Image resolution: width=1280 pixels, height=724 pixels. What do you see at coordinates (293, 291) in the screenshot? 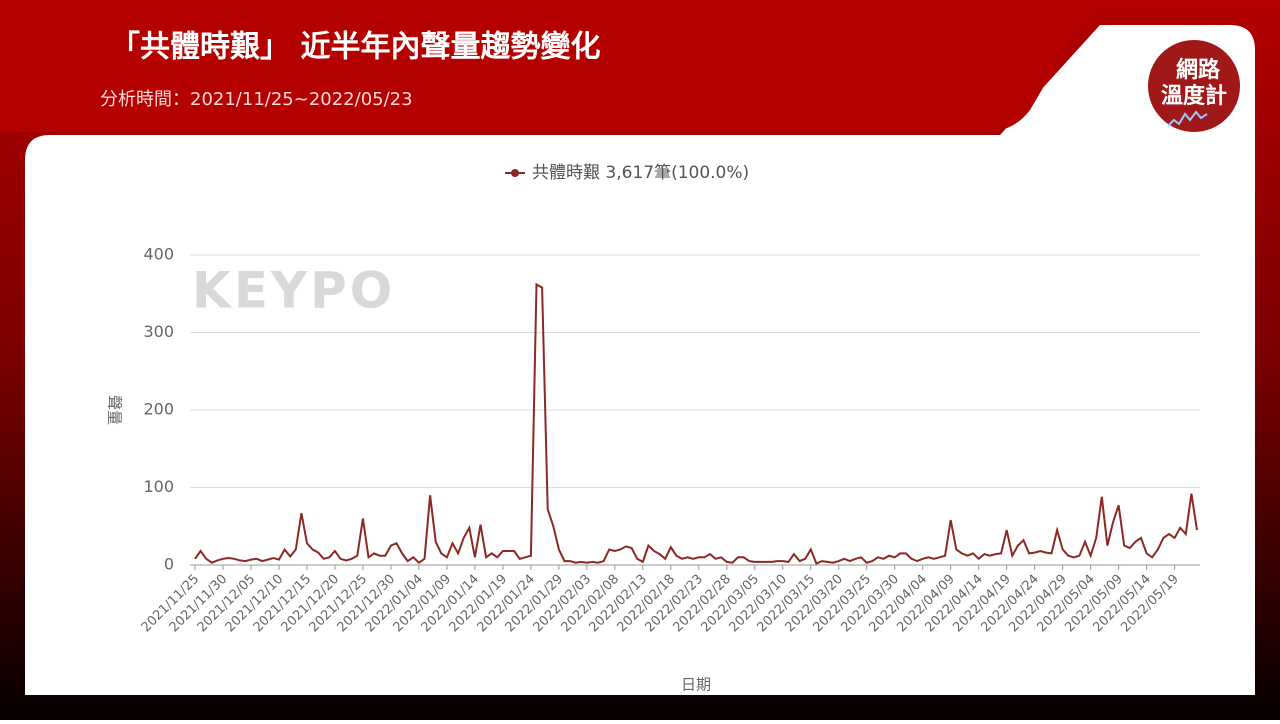
I see `watermark: KEYPO` at bounding box center [293, 291].